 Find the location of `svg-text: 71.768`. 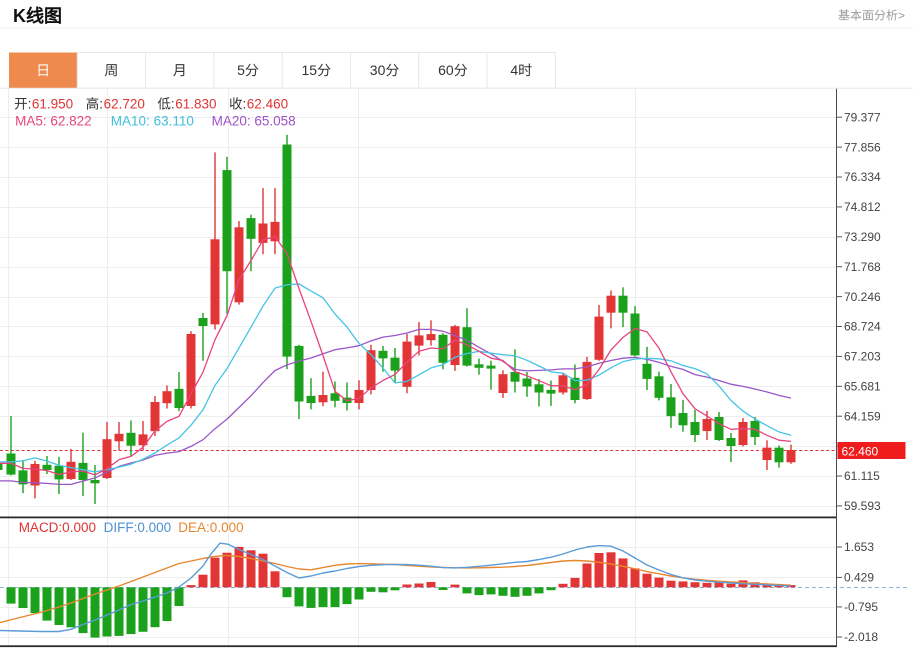

svg-text: 71.768 is located at coordinates (862, 267).